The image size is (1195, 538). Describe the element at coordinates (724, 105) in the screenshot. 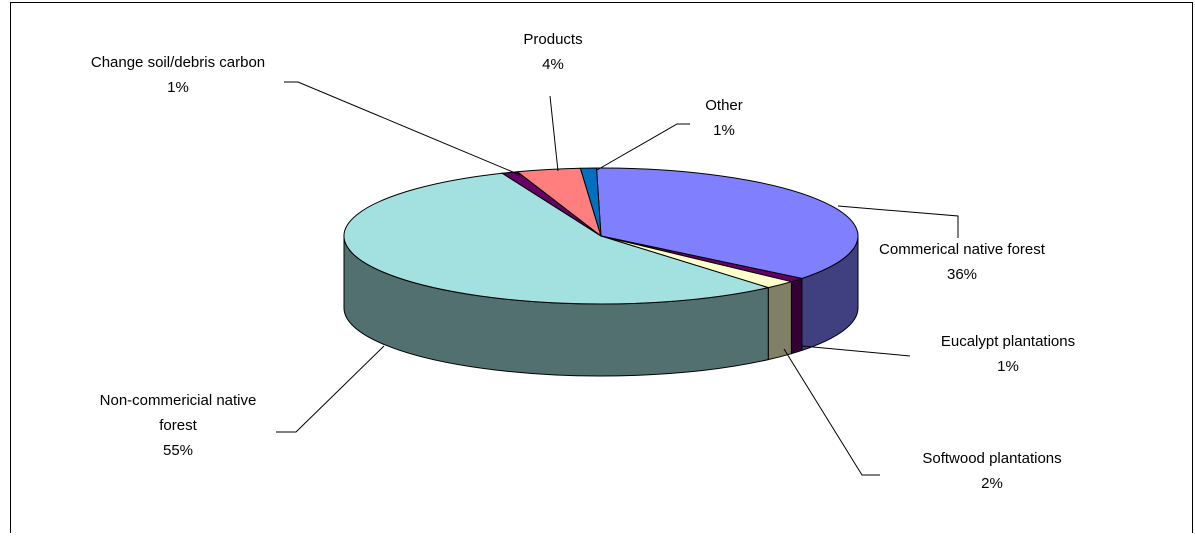

I see `slice-label-name-6: Other` at that location.